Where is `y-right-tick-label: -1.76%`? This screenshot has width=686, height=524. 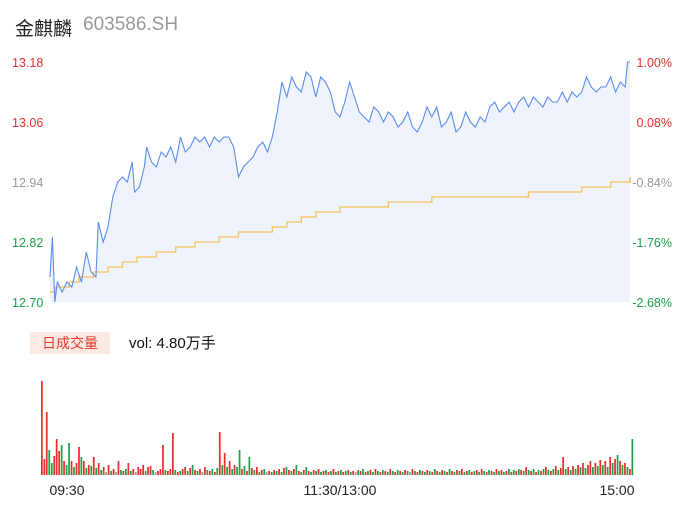 y-right-tick-label: -1.76% is located at coordinates (652, 243).